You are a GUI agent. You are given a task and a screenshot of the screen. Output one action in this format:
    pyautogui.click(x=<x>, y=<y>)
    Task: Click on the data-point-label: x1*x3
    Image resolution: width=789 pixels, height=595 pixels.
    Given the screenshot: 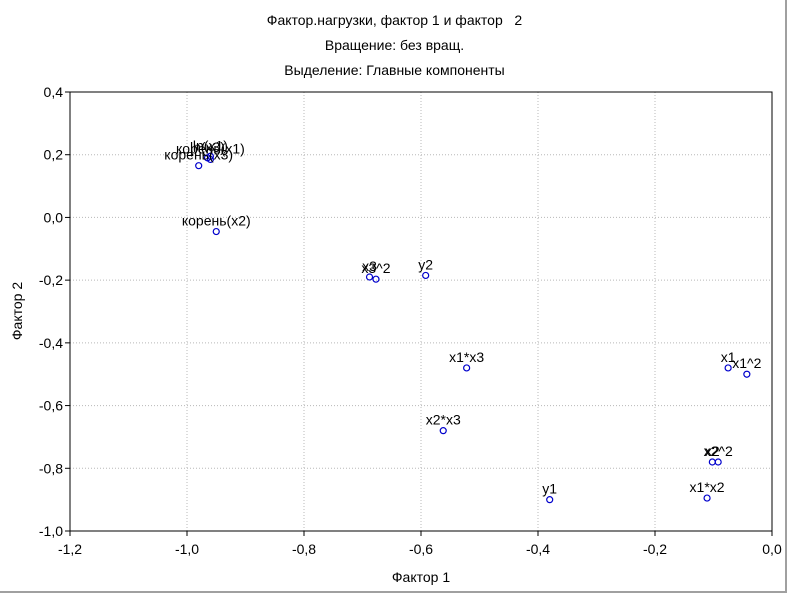 What is the action you would take?
    pyautogui.click(x=466, y=357)
    